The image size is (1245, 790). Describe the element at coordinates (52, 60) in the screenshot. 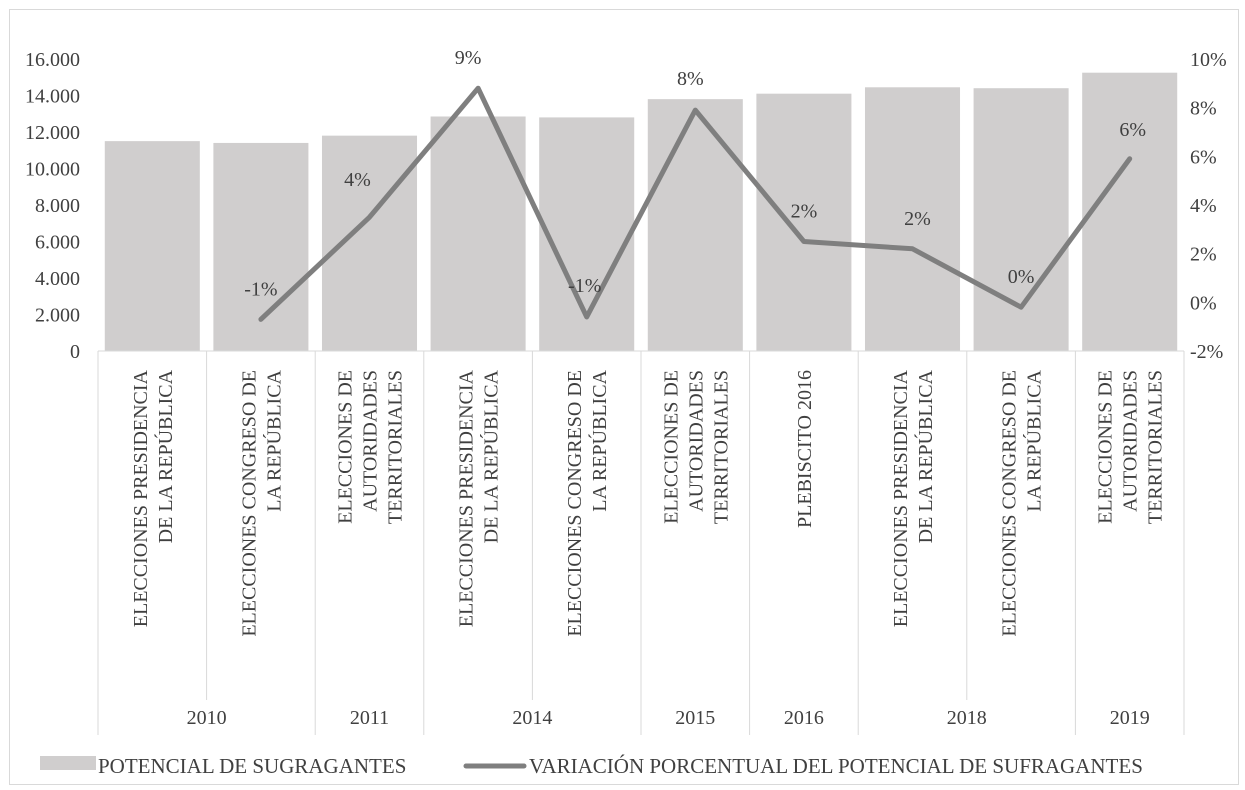

I see `y-left-tick-label: 16.000` at that location.